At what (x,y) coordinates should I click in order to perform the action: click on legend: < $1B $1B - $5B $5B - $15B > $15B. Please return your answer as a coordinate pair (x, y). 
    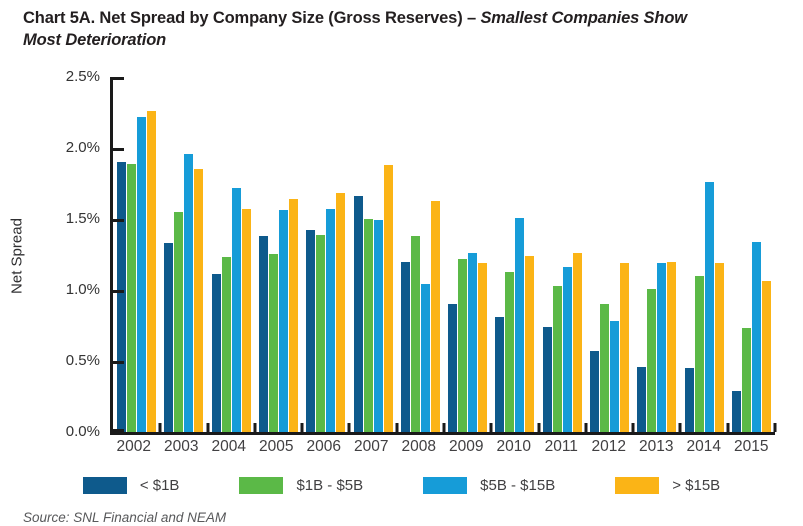
    Looking at the image, I should click on (401, 485).